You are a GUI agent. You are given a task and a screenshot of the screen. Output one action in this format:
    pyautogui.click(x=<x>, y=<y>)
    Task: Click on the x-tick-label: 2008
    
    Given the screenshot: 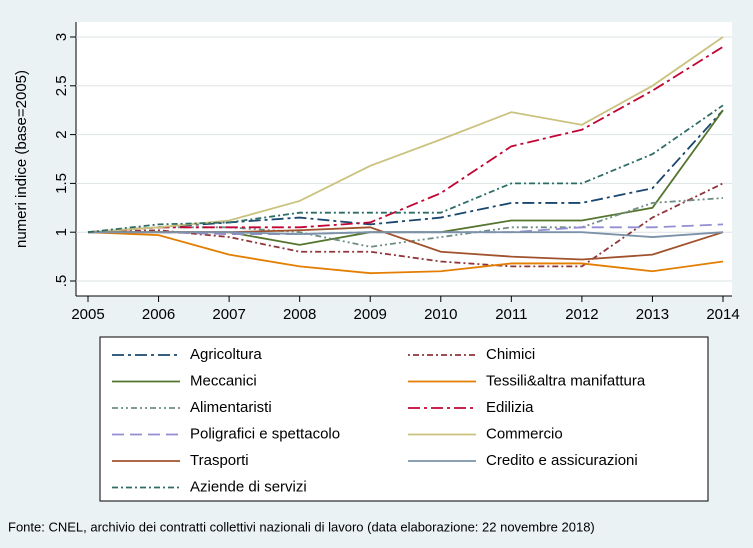 What is the action you would take?
    pyautogui.click(x=299, y=314)
    